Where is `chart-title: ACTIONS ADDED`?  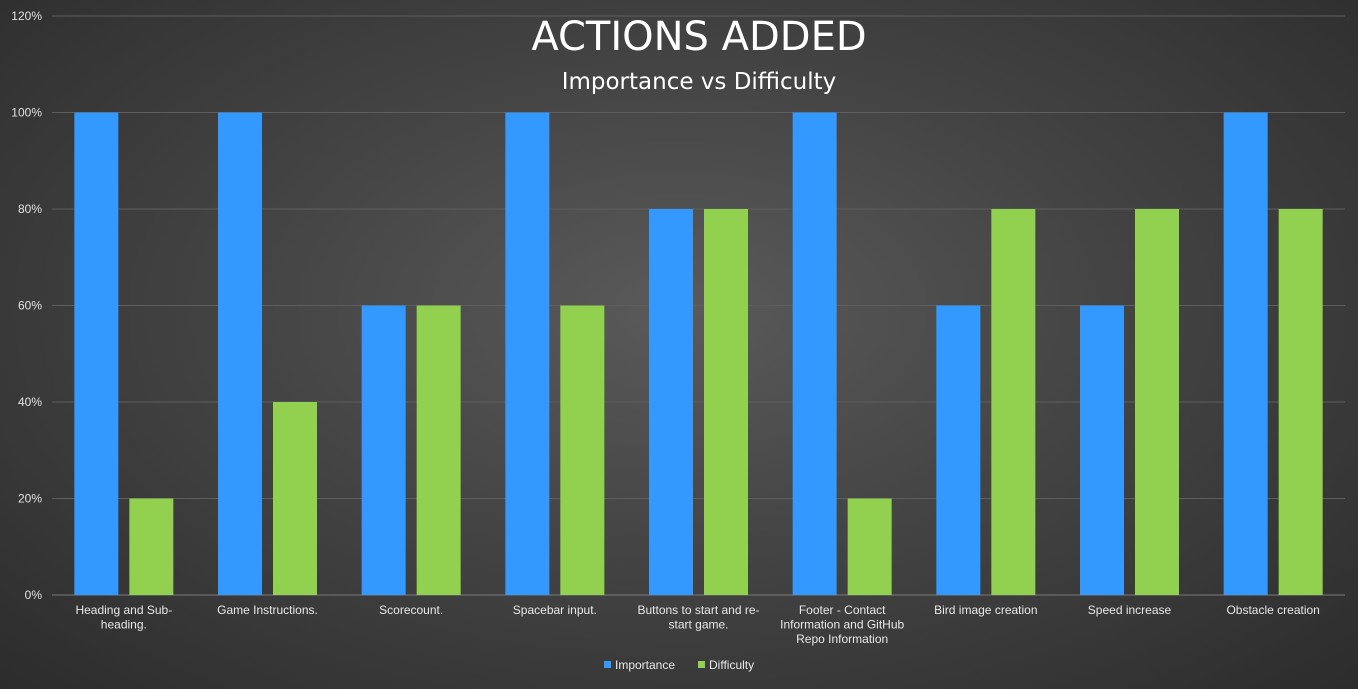
chart-title: ACTIONS ADDED is located at coordinates (698, 37).